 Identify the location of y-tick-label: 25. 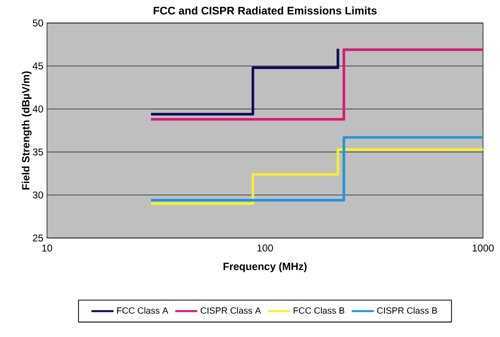
(38, 238).